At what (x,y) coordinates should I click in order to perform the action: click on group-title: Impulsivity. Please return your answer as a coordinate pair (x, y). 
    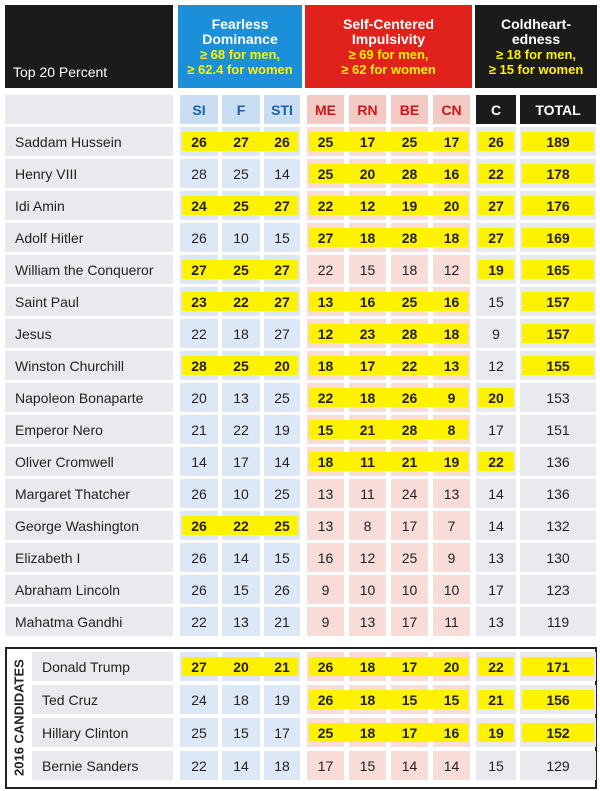
    Looking at the image, I should click on (388, 38).